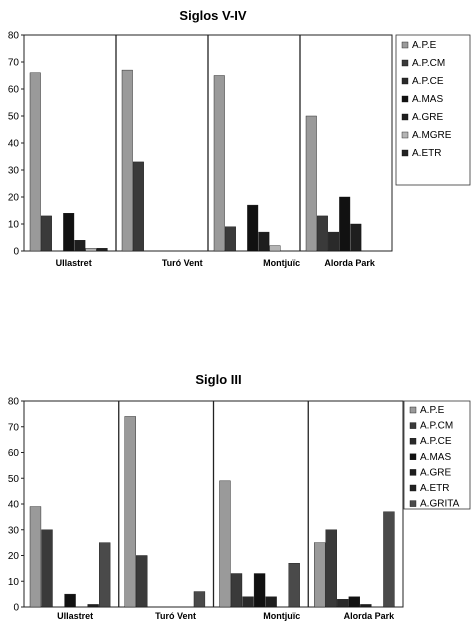 The width and height of the screenshot is (476, 622). Describe the element at coordinates (432, 135) in the screenshot. I see `legend-label: A.MGRE` at that location.